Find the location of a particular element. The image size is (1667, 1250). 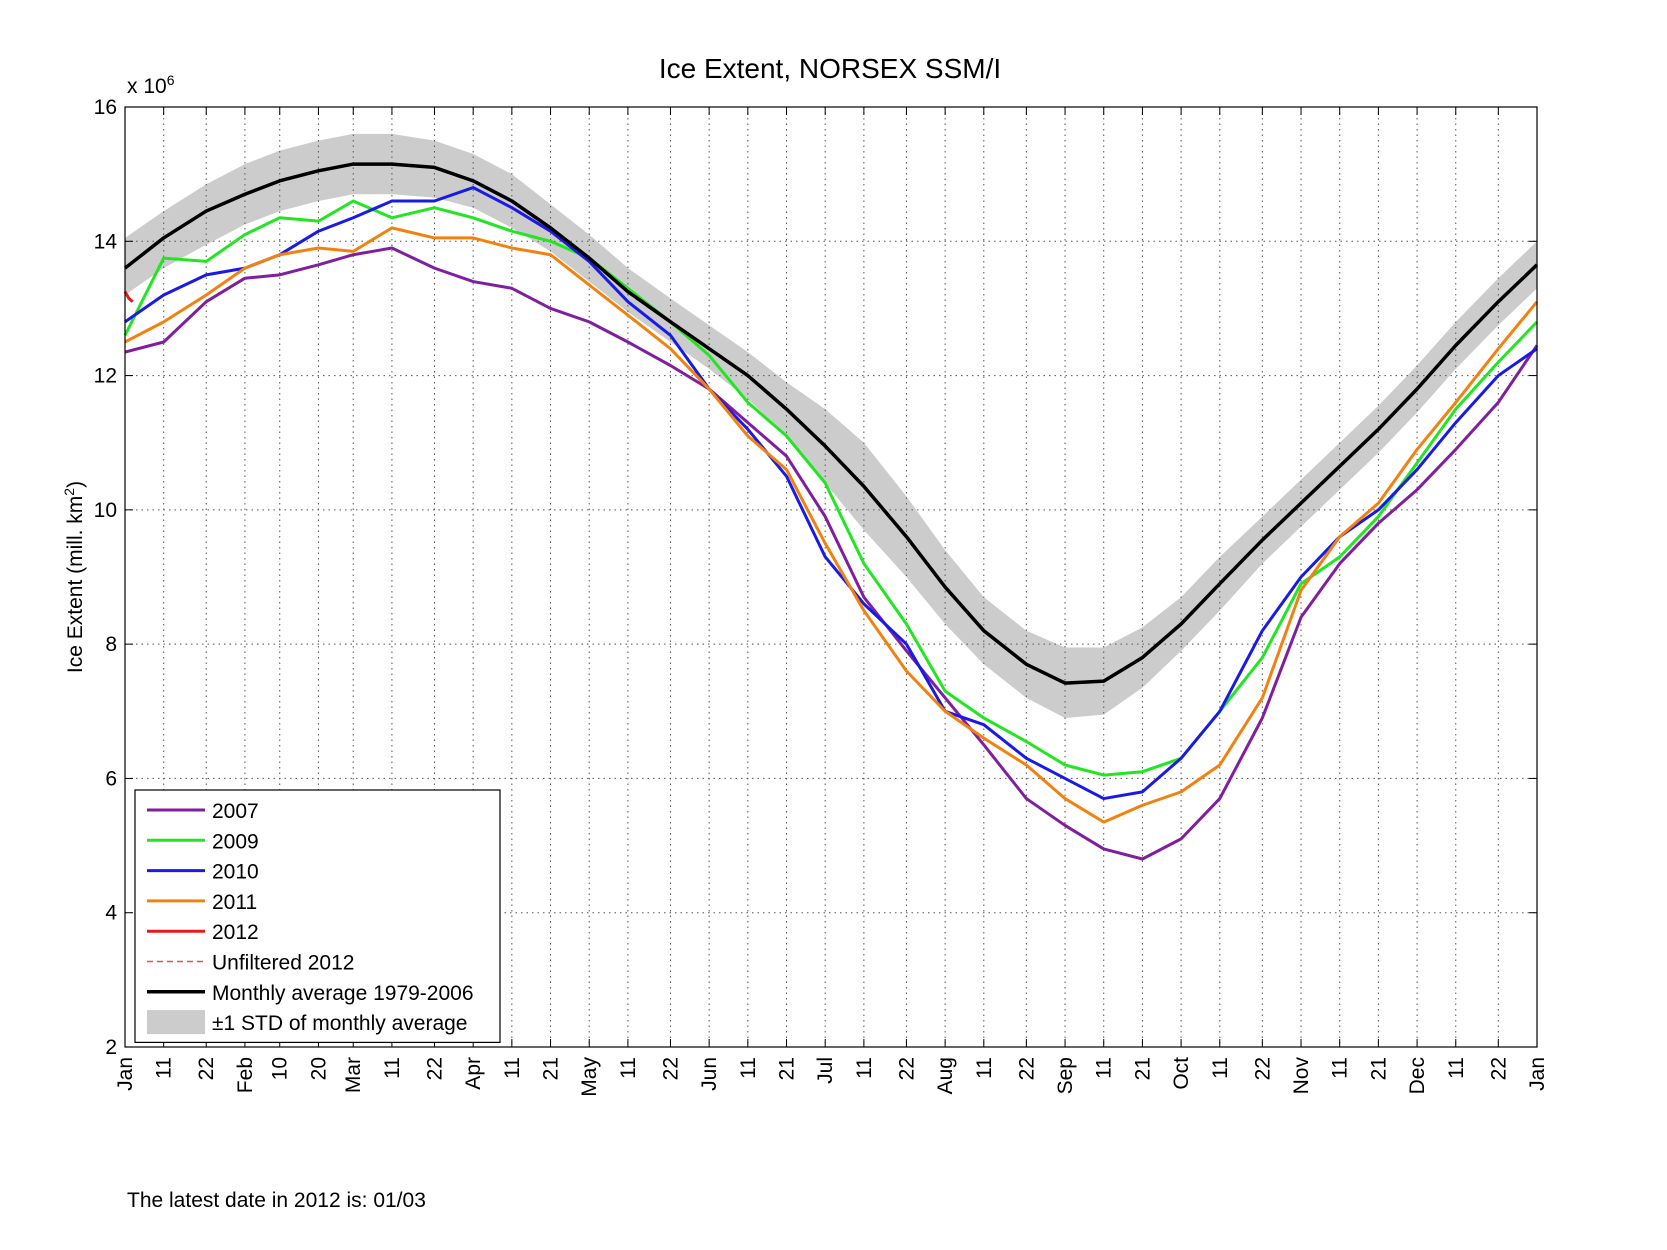

legend-label: 2007 is located at coordinates (235, 811).